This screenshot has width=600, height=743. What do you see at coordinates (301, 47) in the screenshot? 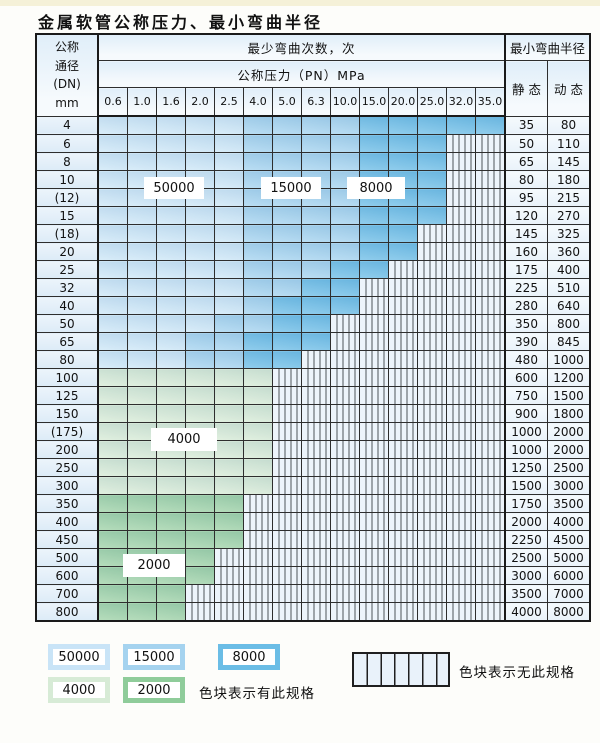
I see `cycles-header-cell: 最少弯曲次数，次` at bounding box center [301, 47].